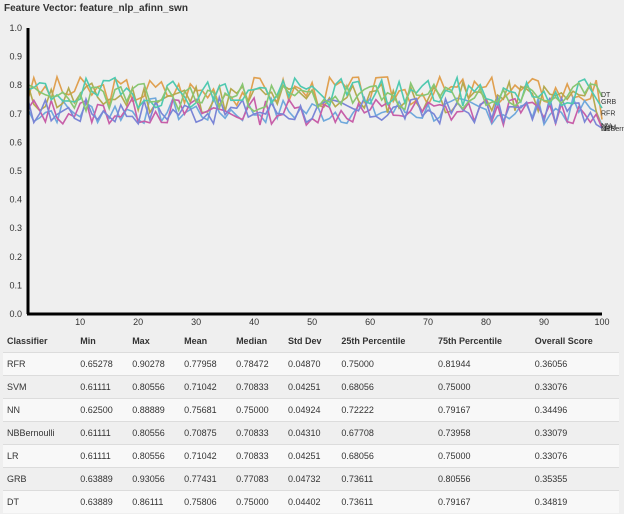 The width and height of the screenshot is (624, 514). I want to click on column-header: 75th Percentile, so click(482, 341).